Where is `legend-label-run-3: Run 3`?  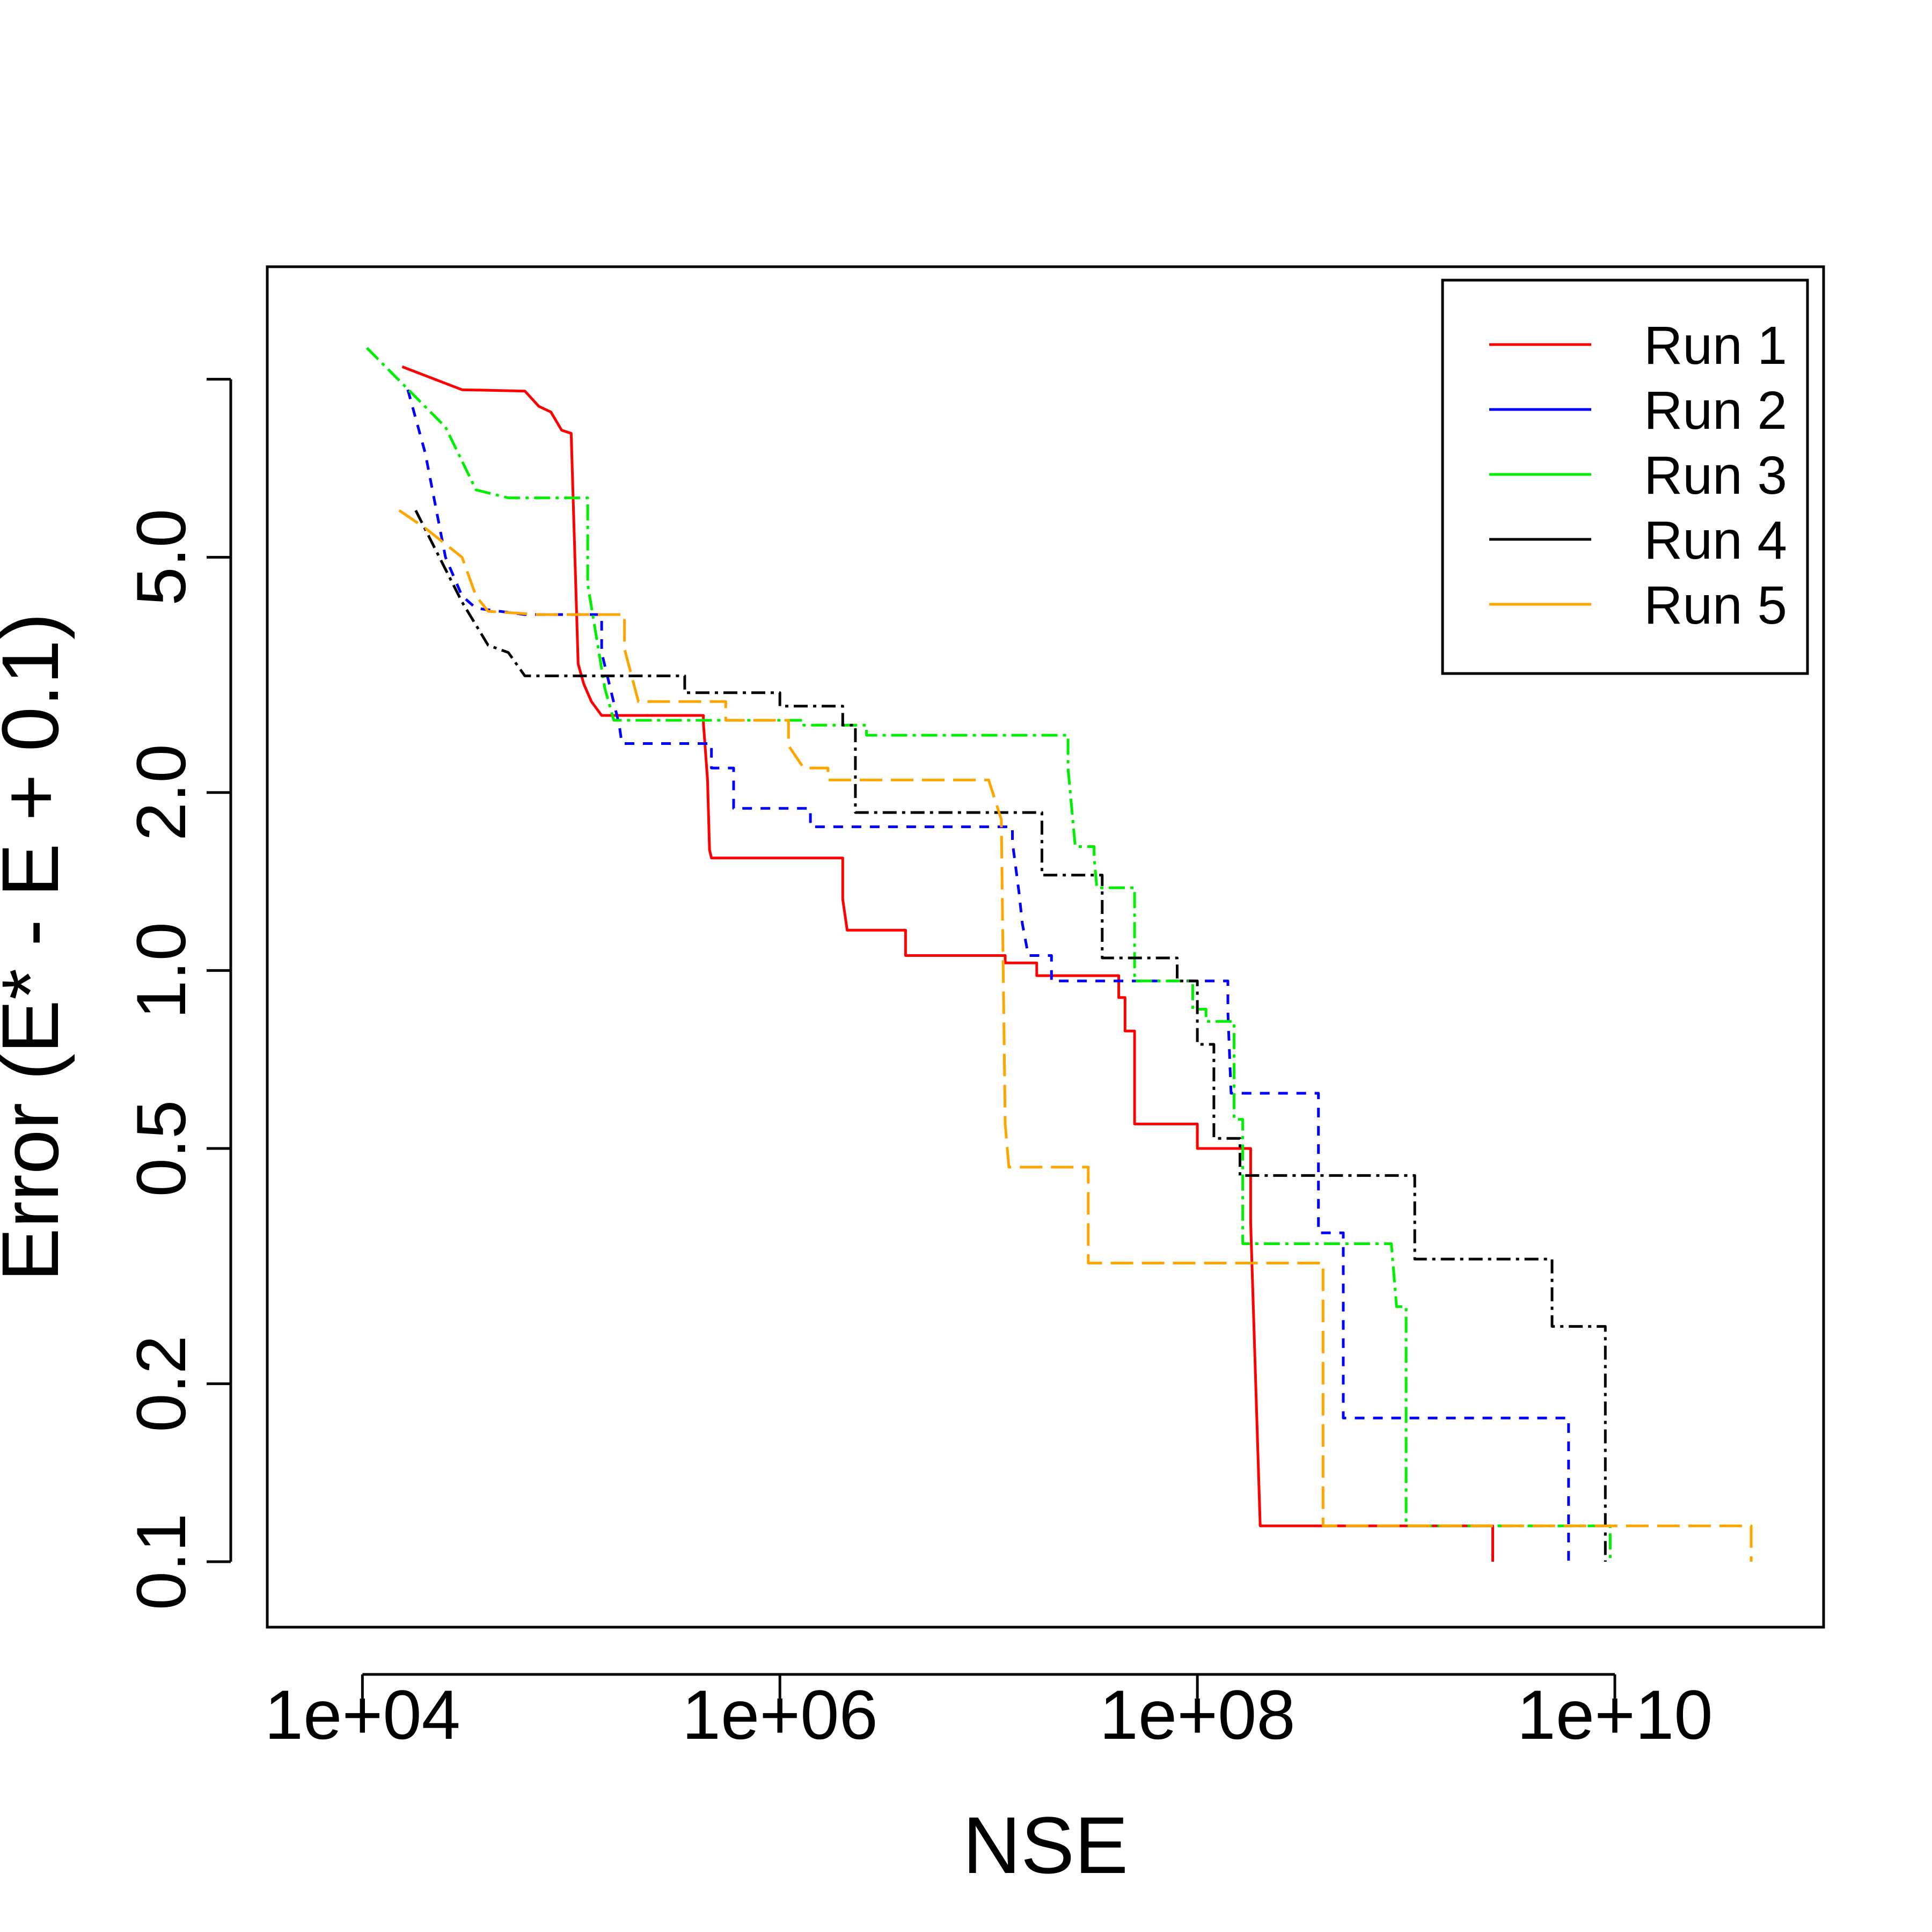
legend-label-run-3: Run 3 is located at coordinates (1715, 475).